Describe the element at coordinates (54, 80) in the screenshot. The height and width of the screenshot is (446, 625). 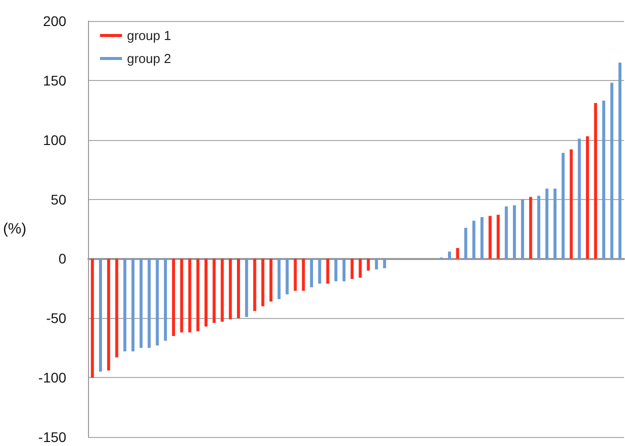
I see `y-tick-label: 150` at that location.